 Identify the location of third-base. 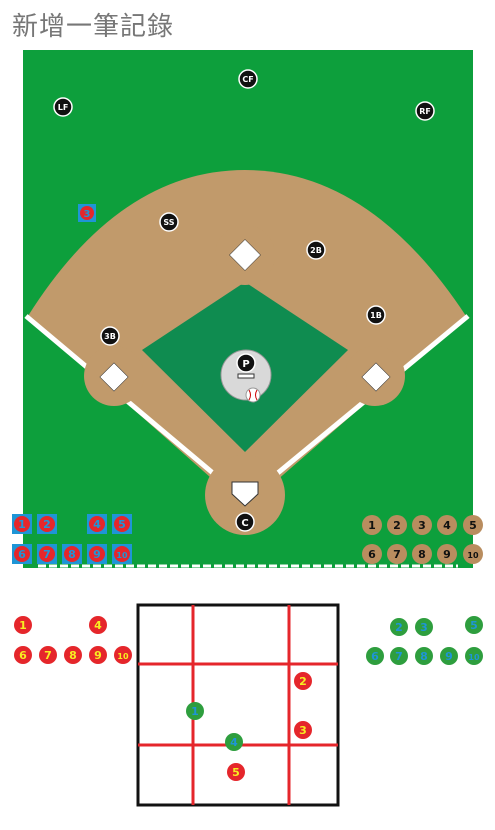
(114, 377).